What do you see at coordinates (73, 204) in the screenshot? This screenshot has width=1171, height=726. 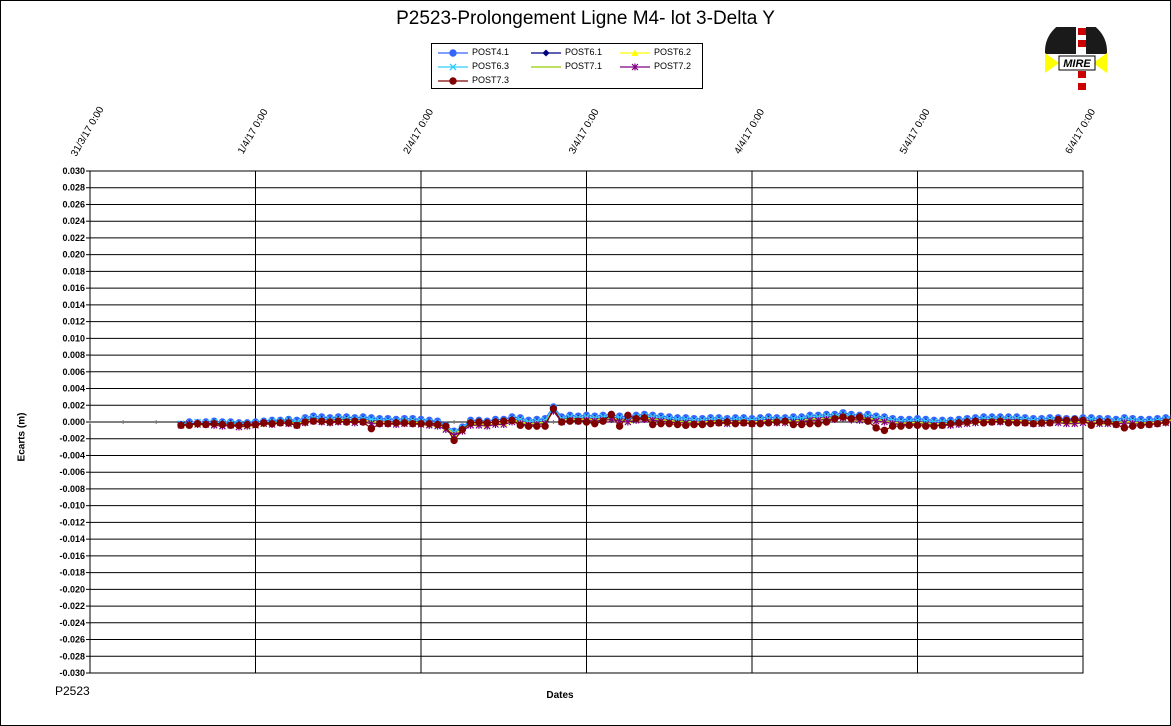 I see `y-tick-label: 0.026` at bounding box center [73, 204].